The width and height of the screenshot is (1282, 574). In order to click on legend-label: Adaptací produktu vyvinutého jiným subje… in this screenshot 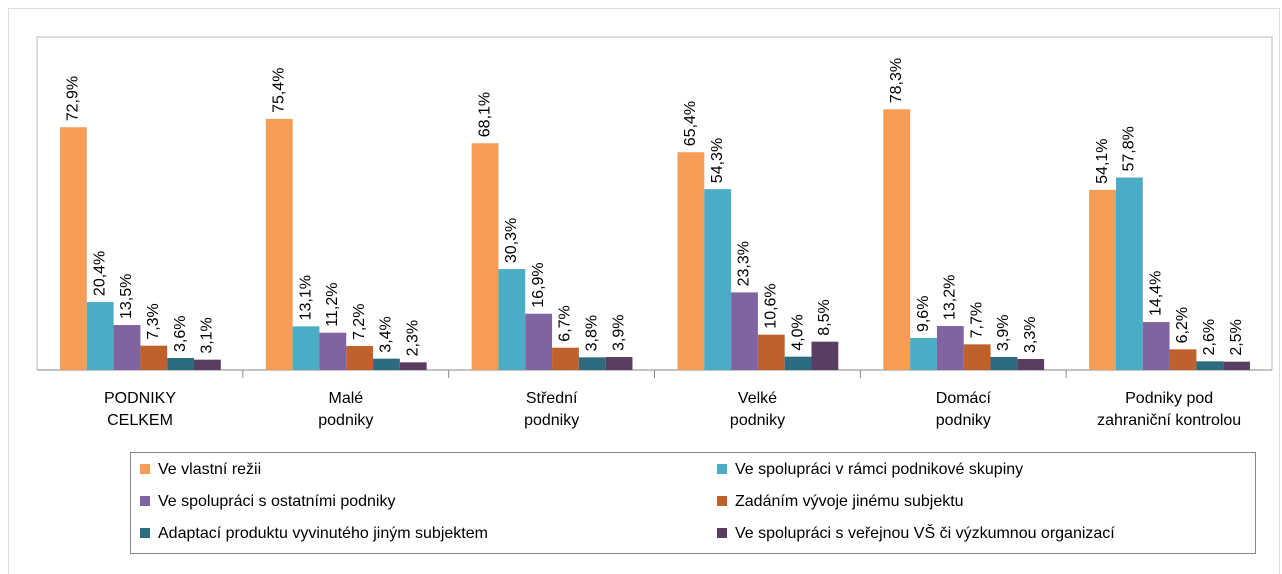, I will do `click(323, 533)`.